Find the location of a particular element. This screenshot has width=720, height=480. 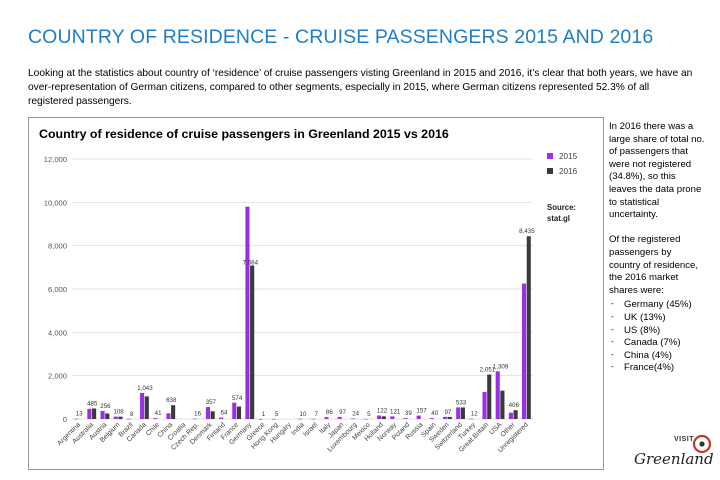

market-share-item: - Canada (7%) is located at coordinates (646, 343).